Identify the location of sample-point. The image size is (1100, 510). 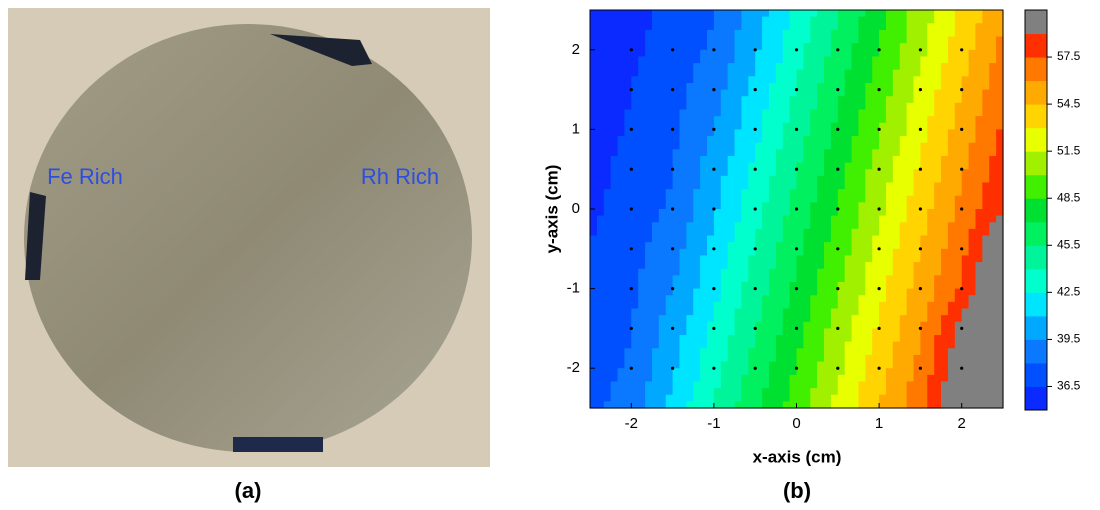
(631, 50).